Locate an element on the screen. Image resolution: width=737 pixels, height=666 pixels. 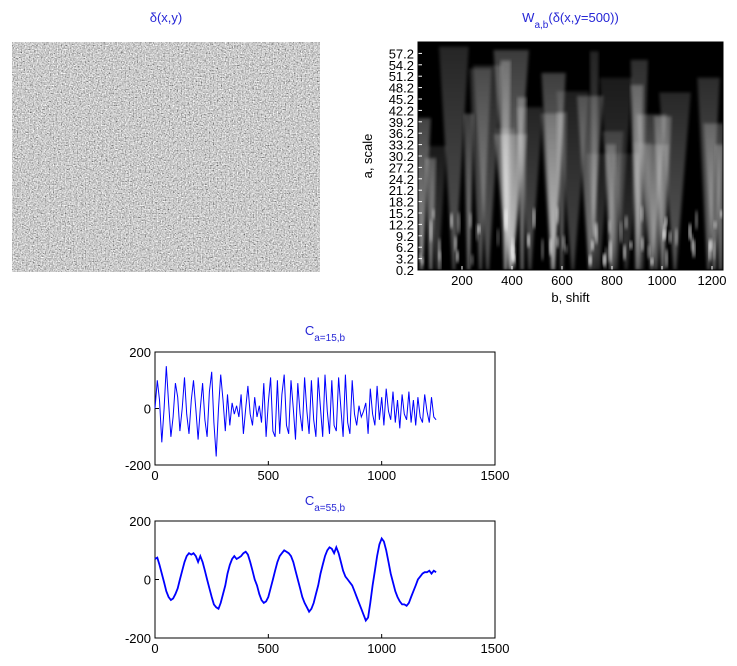
title-subscript: a,b is located at coordinates (541, 25).